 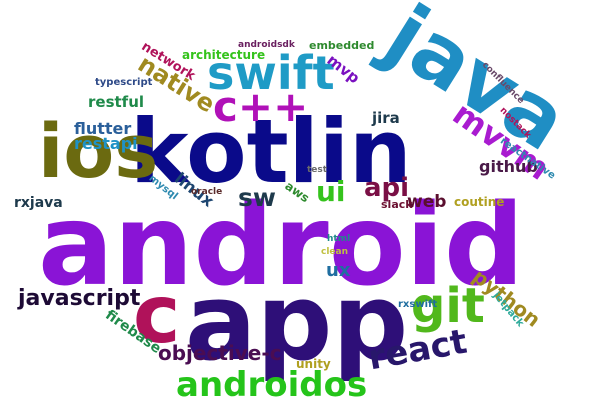 I want to click on word-cplusplus: c++, so click(x=261, y=106).